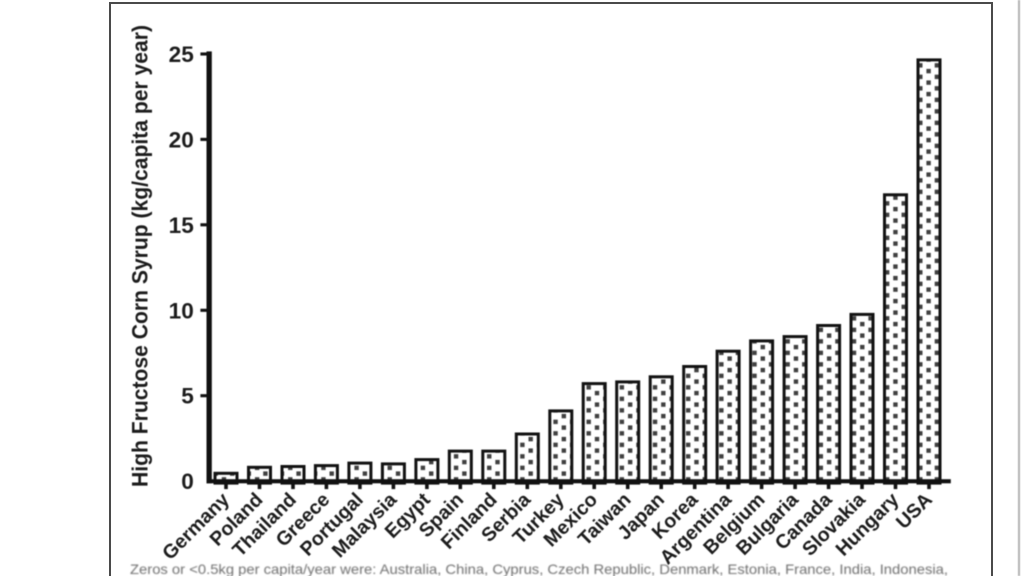 The height and width of the screenshot is (576, 1024). What do you see at coordinates (181, 139) in the screenshot?
I see `svg-text: 20` at bounding box center [181, 139].